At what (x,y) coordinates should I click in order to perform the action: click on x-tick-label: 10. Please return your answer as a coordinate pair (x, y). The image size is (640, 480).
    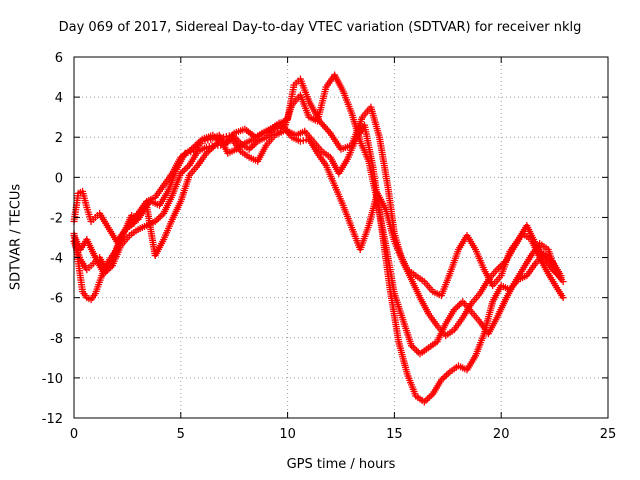
    Looking at the image, I should click on (287, 434).